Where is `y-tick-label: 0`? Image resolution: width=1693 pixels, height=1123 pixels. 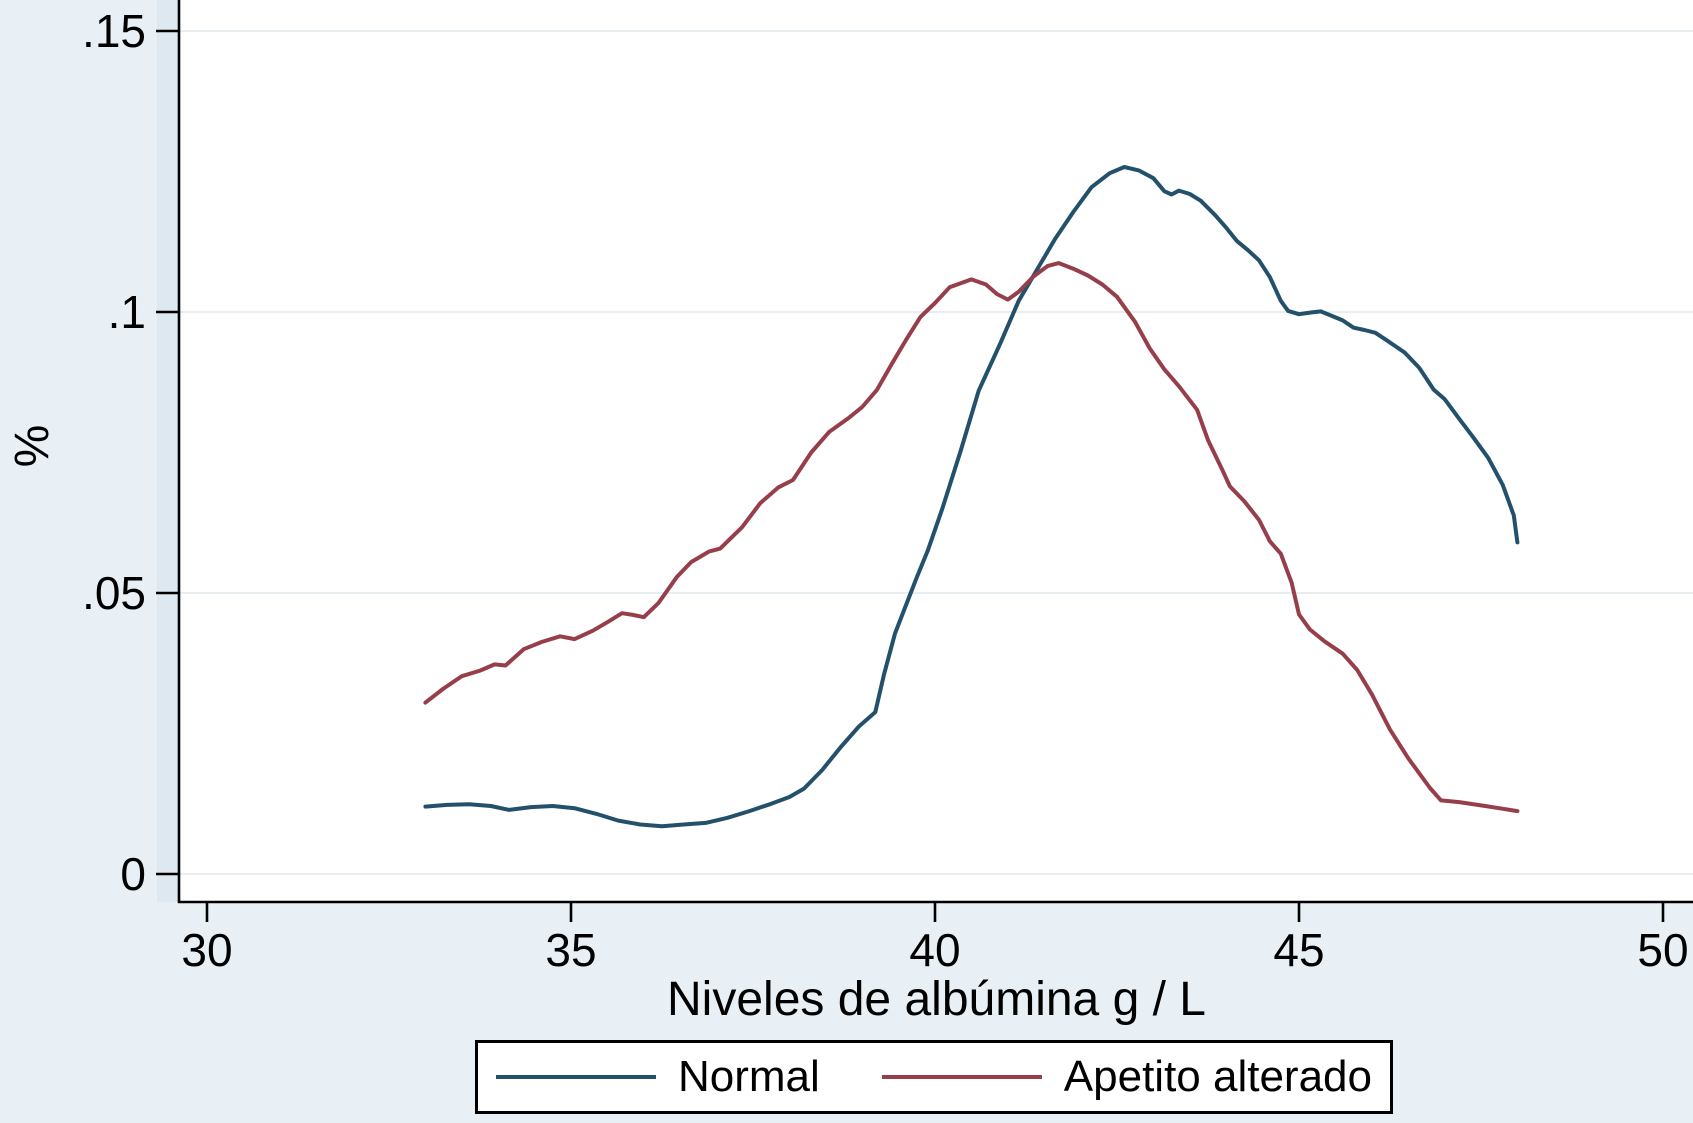 y-tick-label: 0 is located at coordinates (133, 874).